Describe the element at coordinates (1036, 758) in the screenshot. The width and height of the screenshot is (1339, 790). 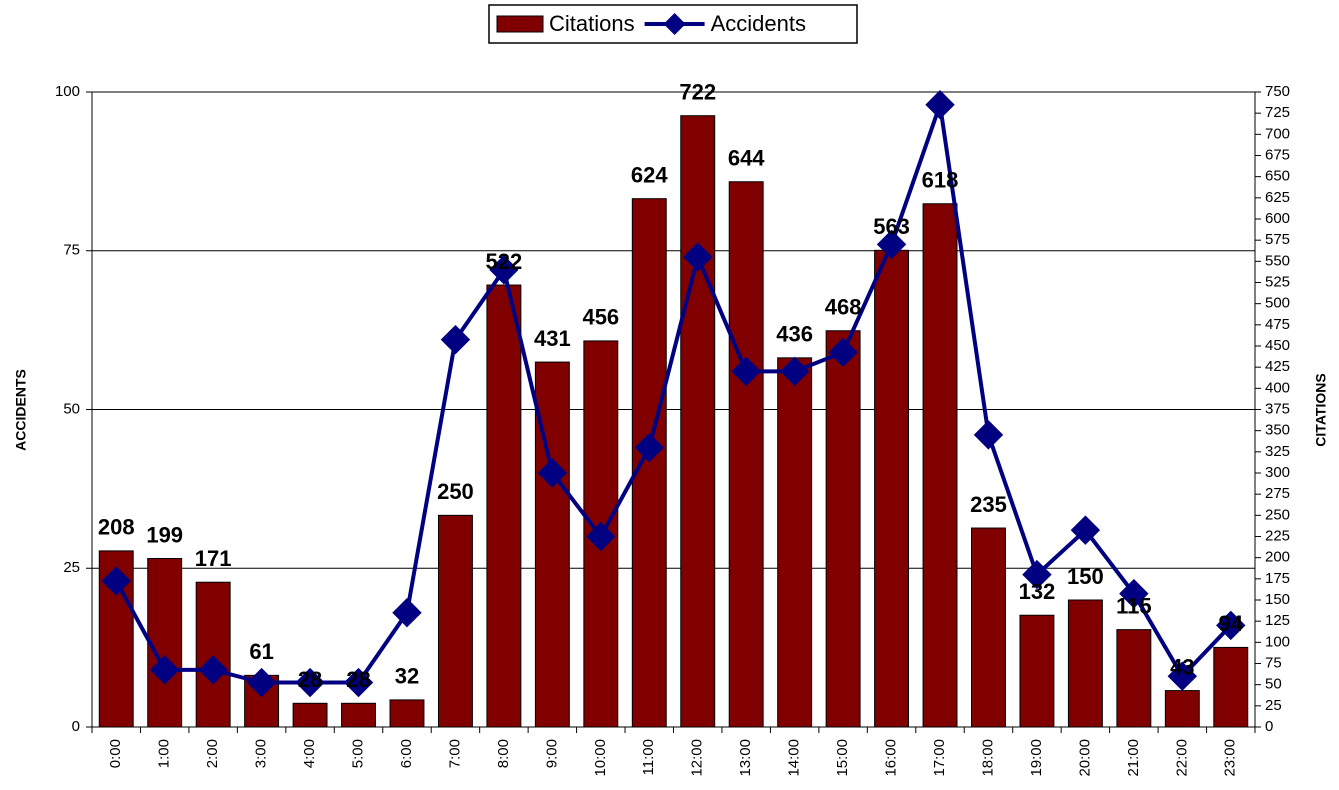
I see `x-tick-label: 19:00` at that location.